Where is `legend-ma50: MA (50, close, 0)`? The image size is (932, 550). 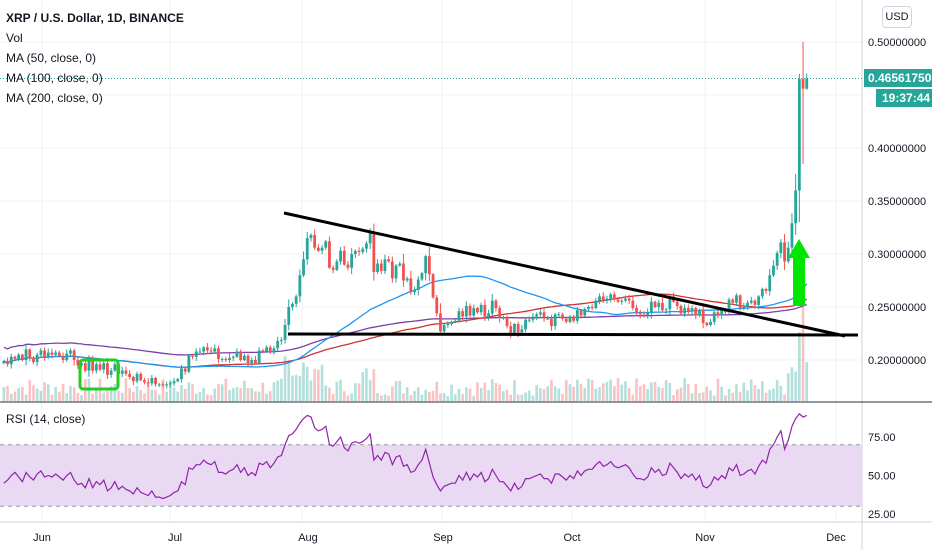 legend-ma50: MA (50, close, 0) is located at coordinates (51, 58).